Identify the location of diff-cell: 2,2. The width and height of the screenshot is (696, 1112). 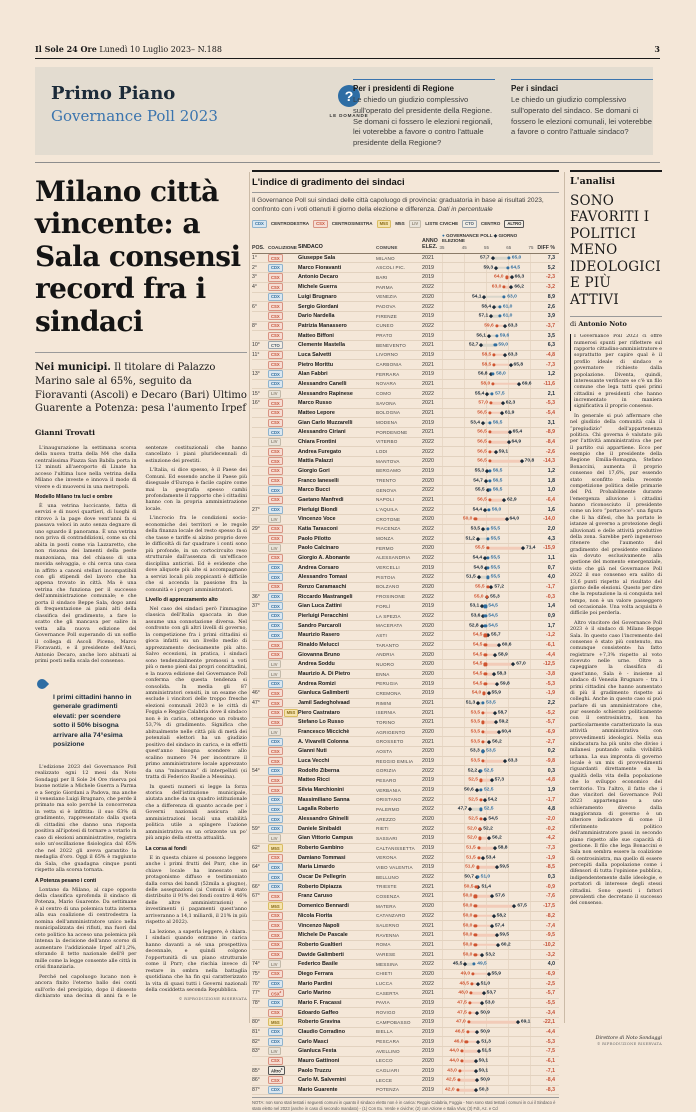
(543, 703).